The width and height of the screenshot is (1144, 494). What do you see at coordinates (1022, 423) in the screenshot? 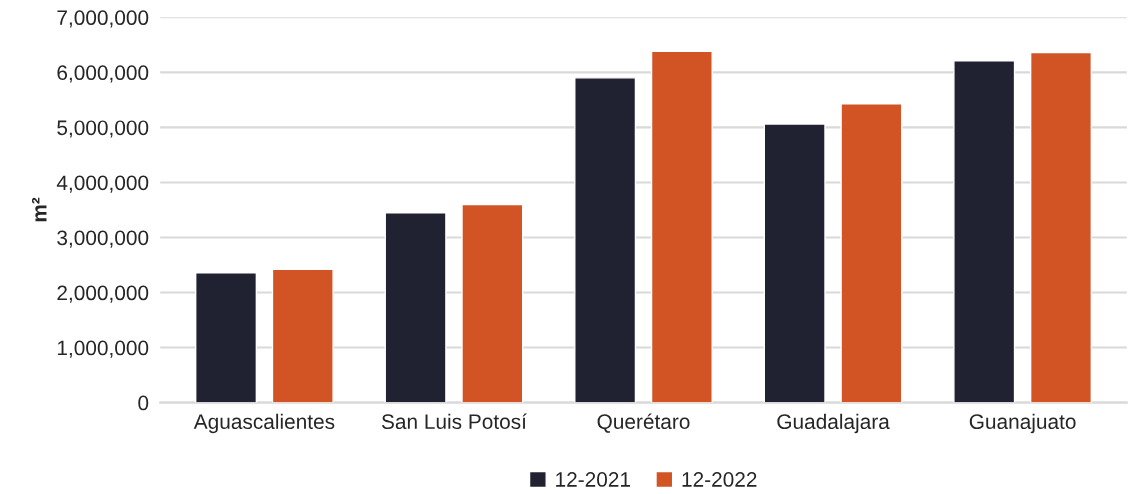
I see `x-tick-label: Guanajuato` at bounding box center [1022, 423].